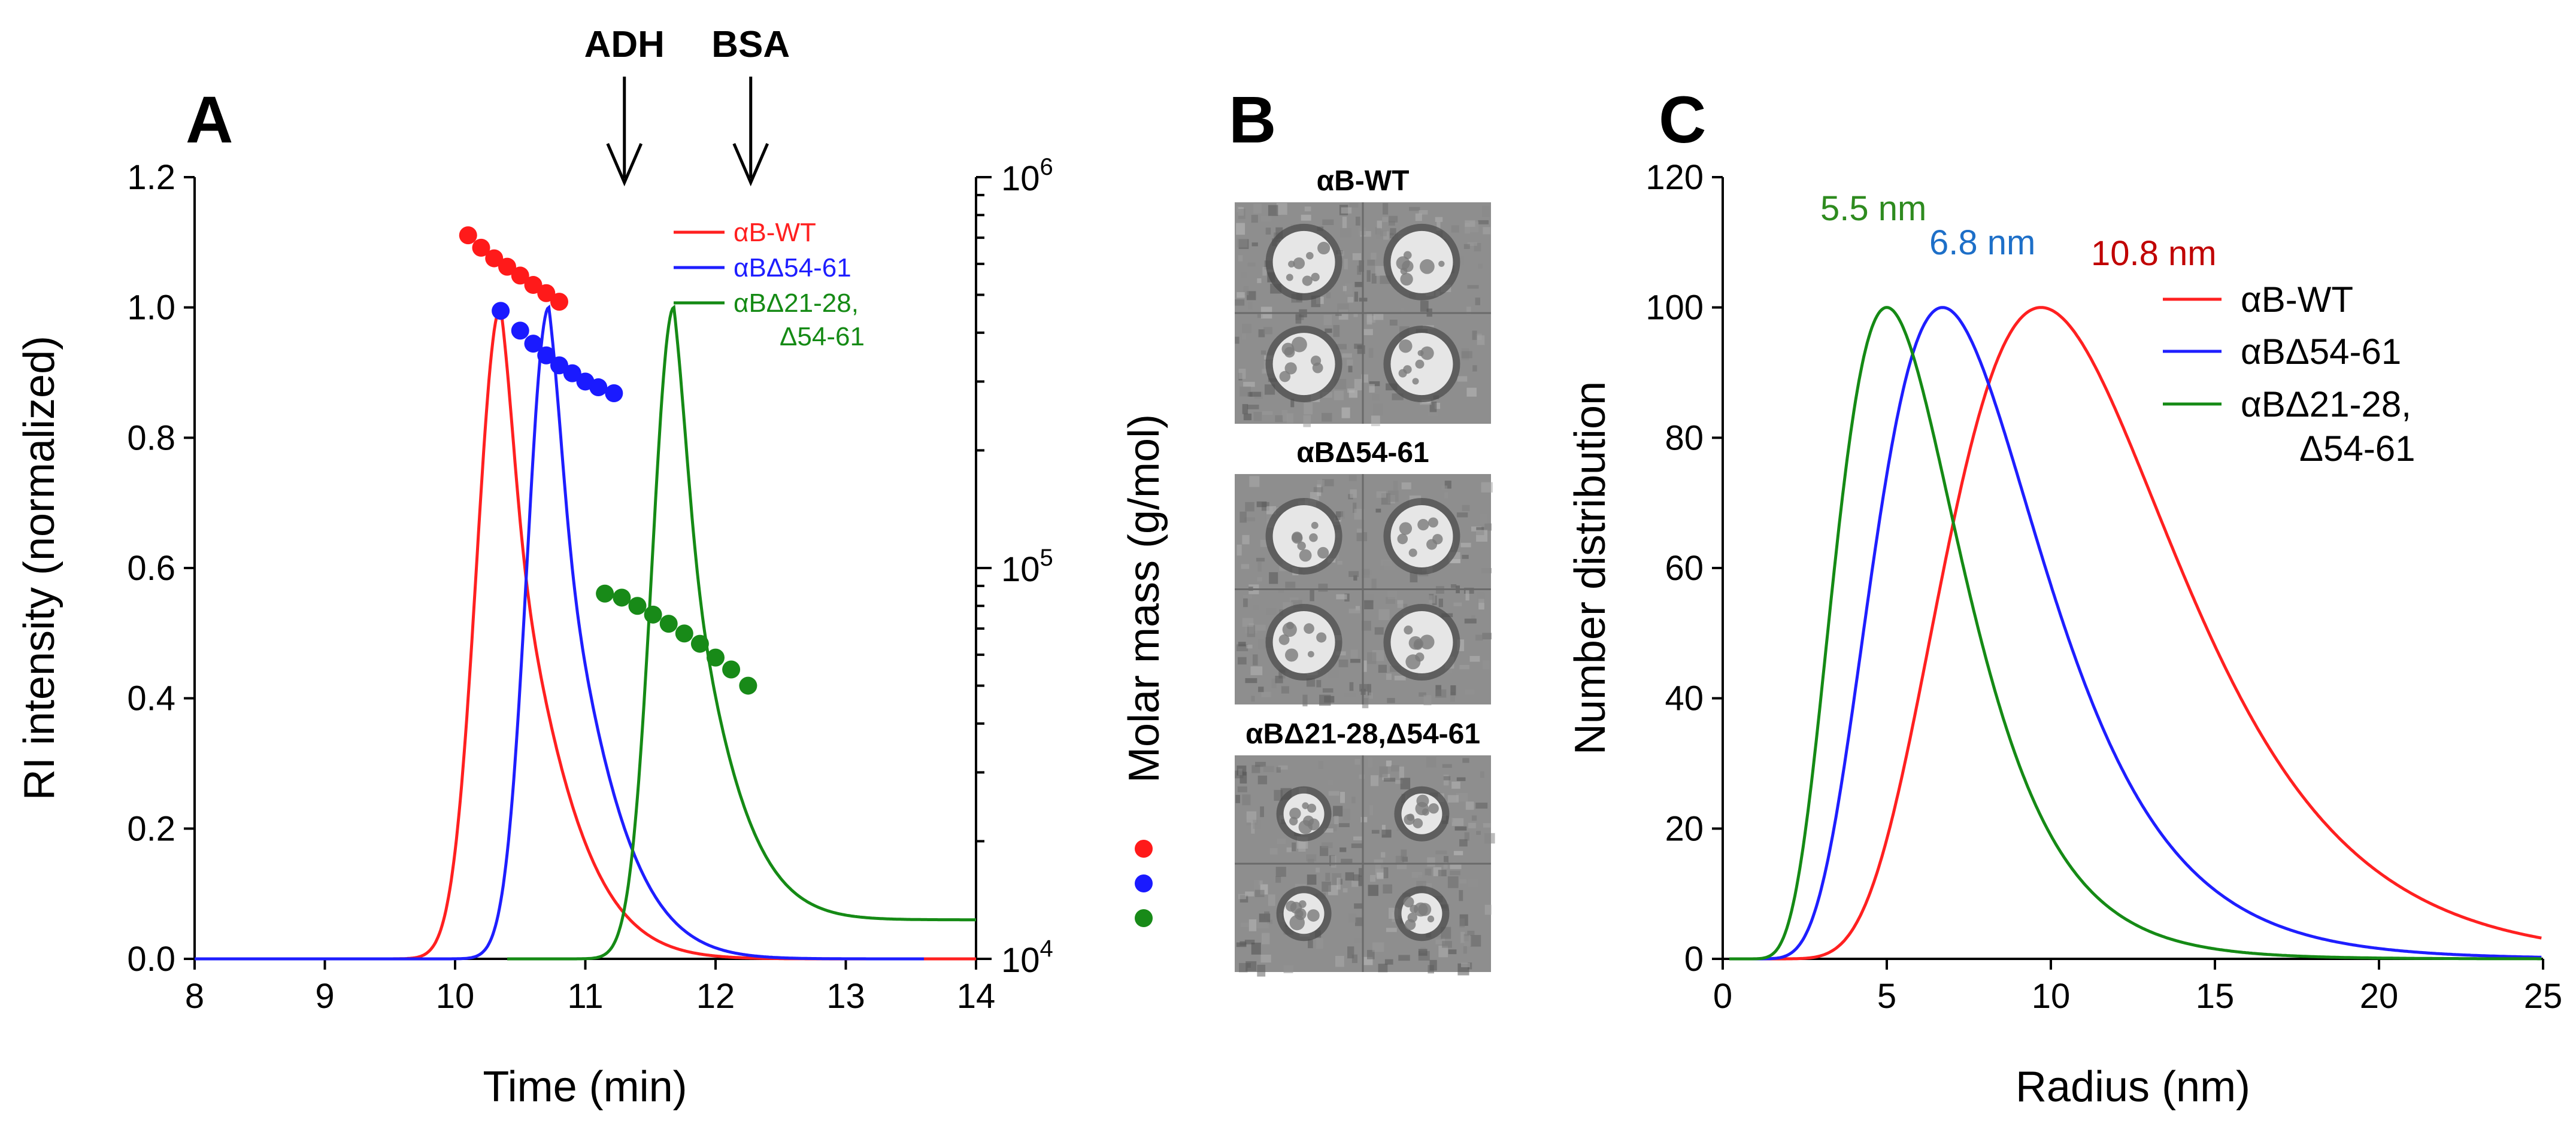  Describe the element at coordinates (1590, 568) in the screenshot. I see `c-y-axis-title: Number distribution` at that location.